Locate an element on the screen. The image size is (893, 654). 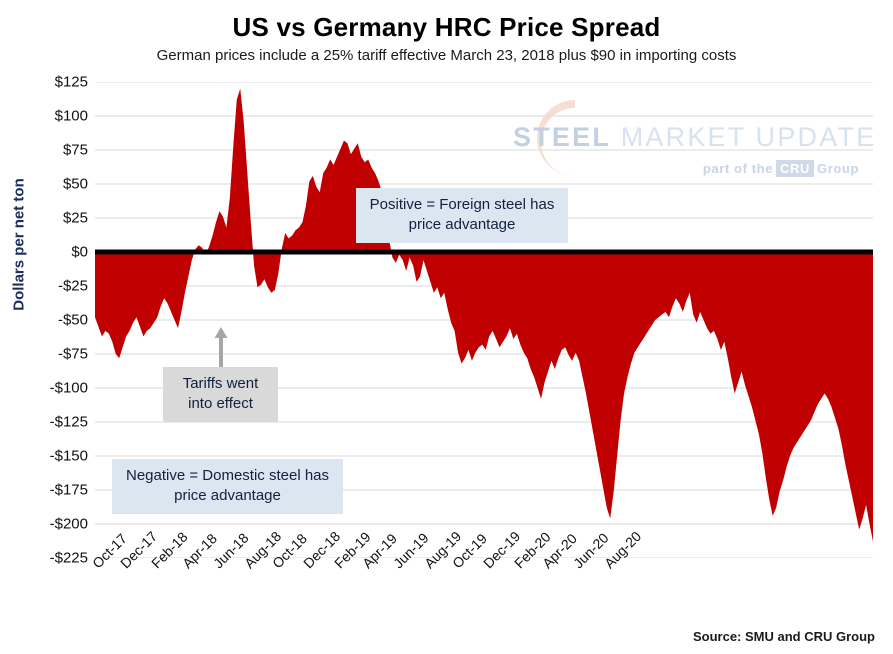
y-tick-13: -$200 is located at coordinates (68, 524).